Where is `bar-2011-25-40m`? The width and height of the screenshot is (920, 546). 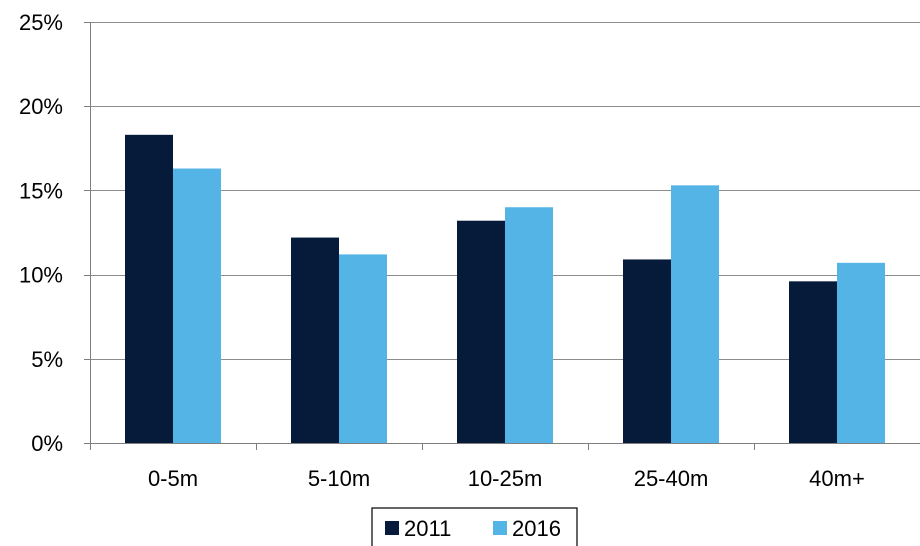
bar-2011-25-40m is located at coordinates (647, 351).